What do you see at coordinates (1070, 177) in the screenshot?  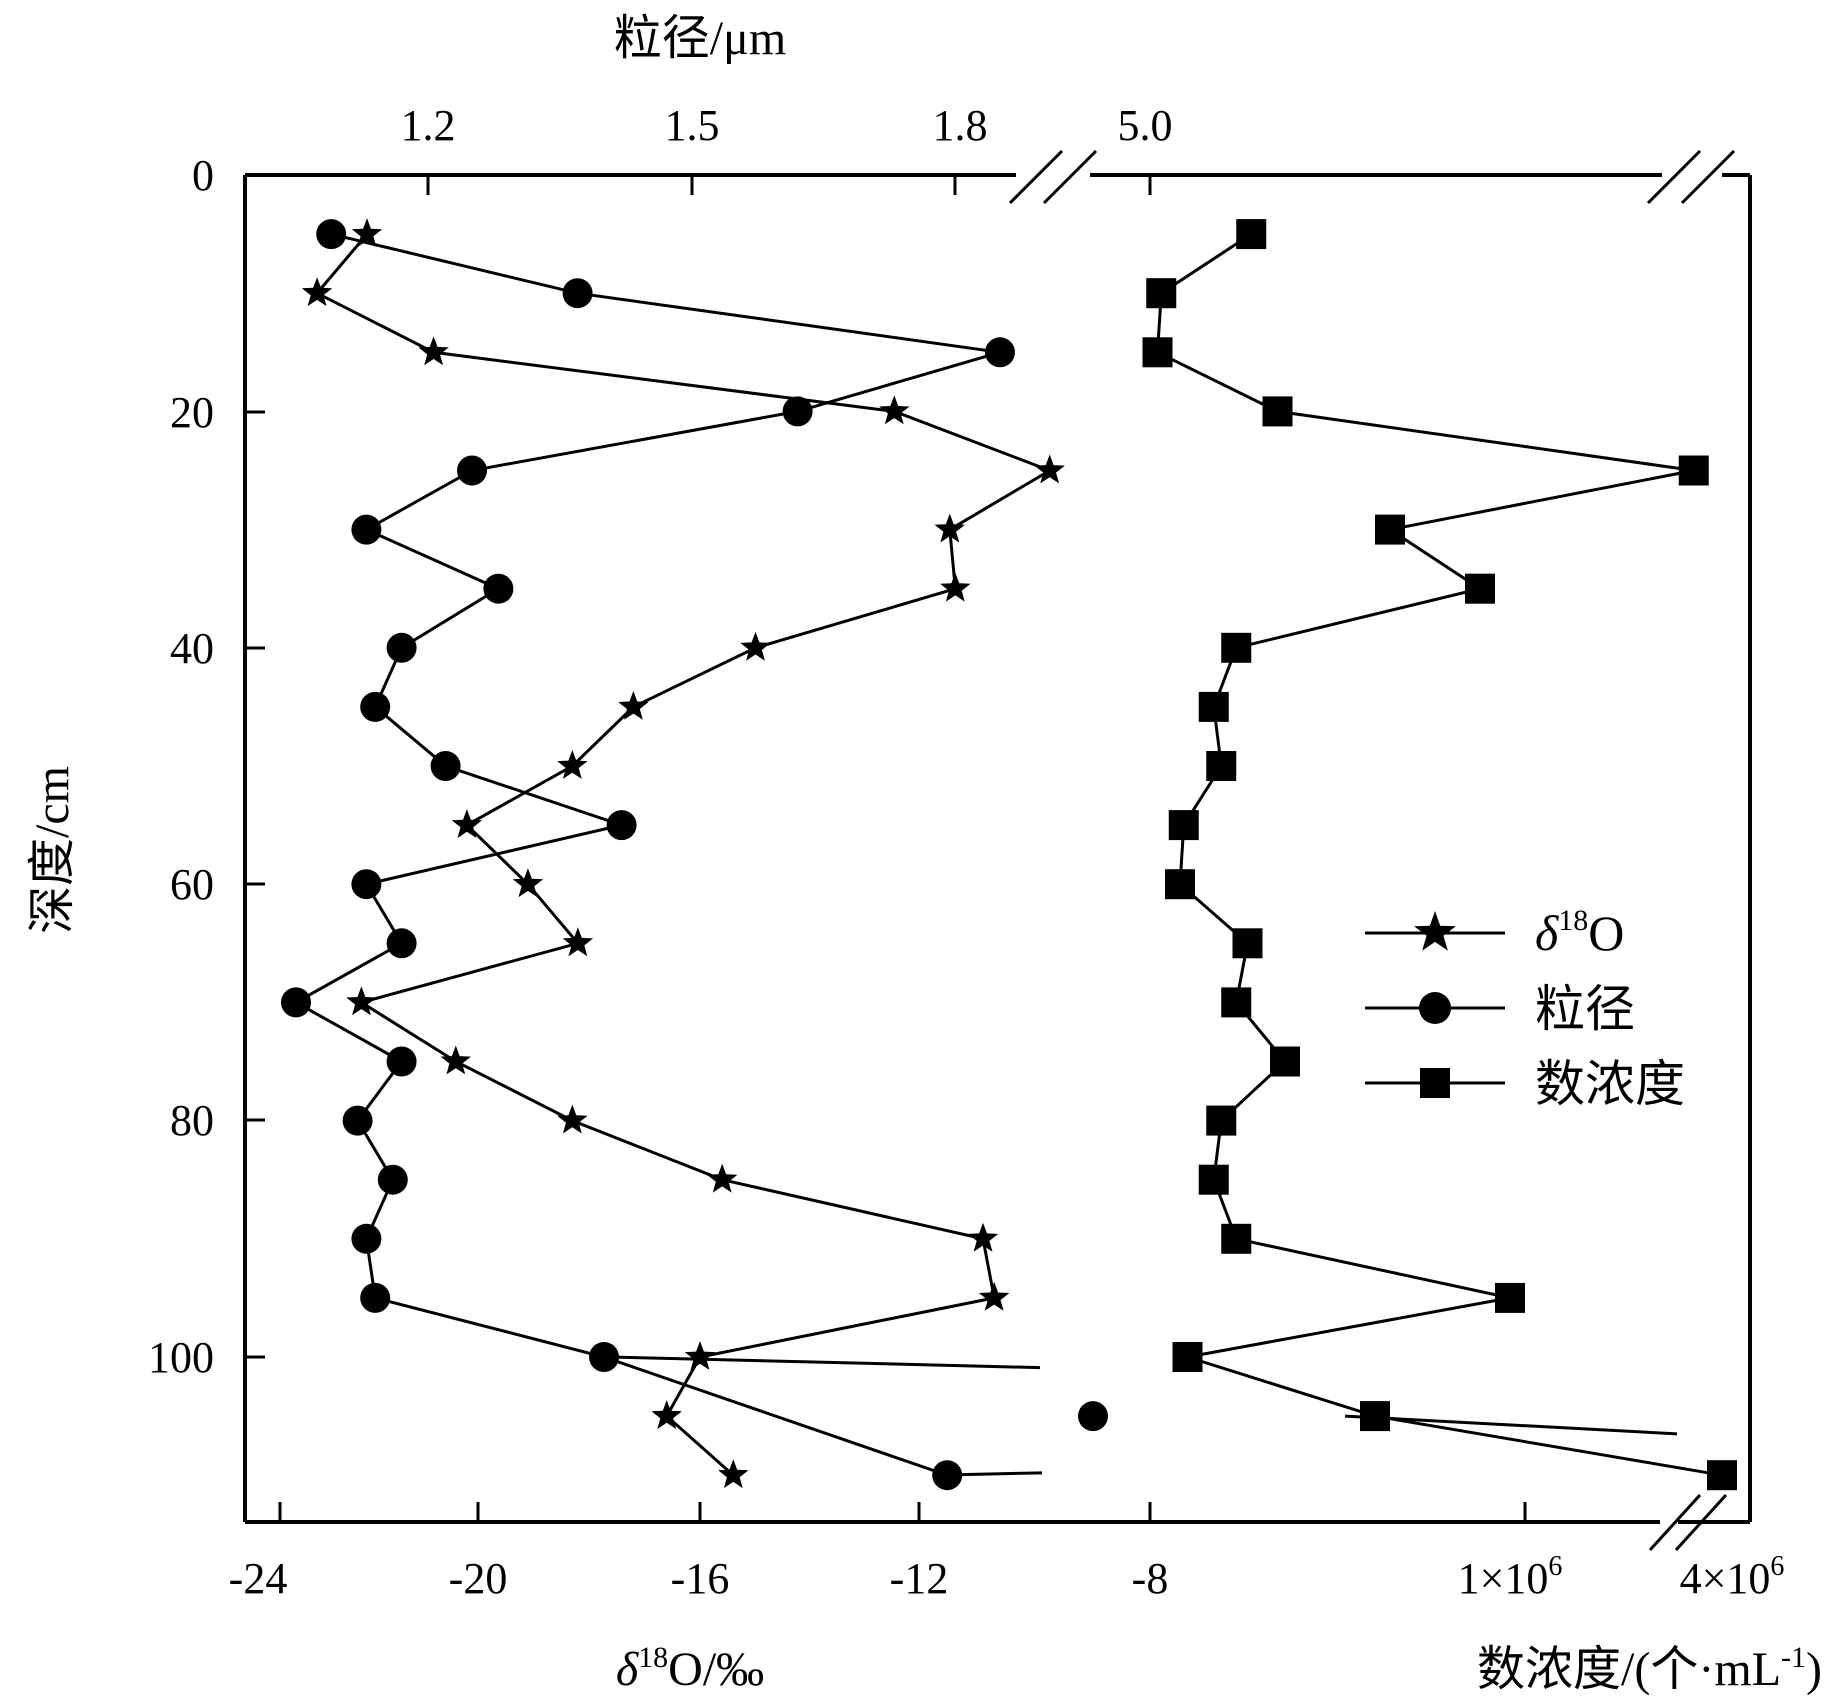 I see `top-break-line-b` at bounding box center [1070, 177].